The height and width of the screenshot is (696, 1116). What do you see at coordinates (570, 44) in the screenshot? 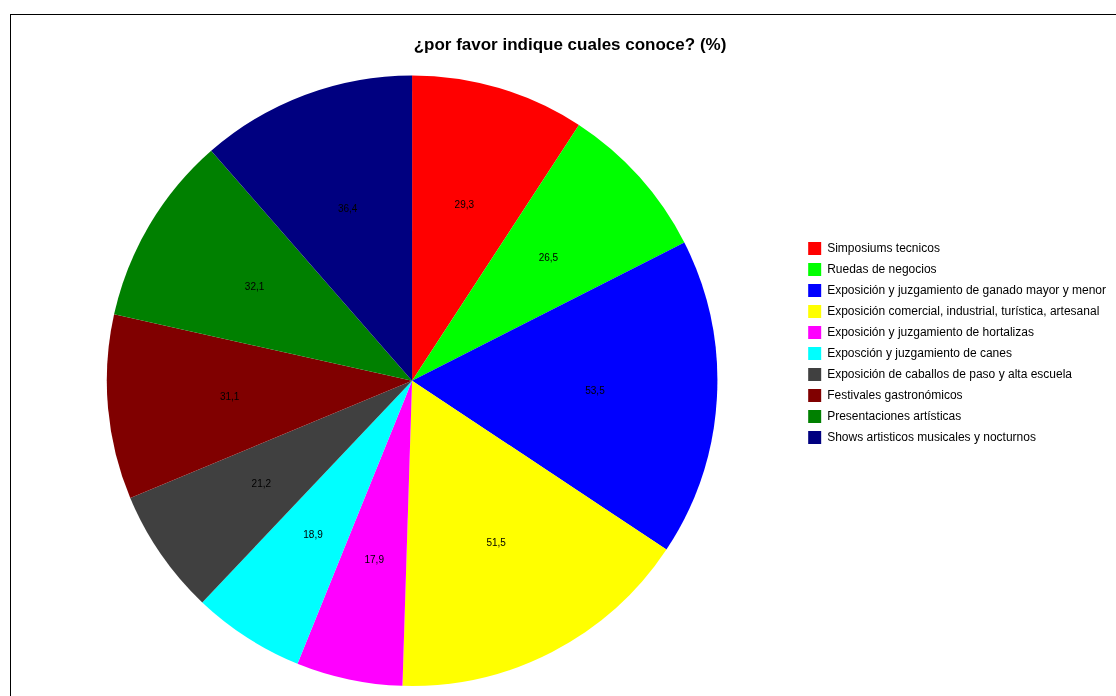
I see `chart-title: ¿por favor indique cuales conoce? (%)` at bounding box center [570, 44].